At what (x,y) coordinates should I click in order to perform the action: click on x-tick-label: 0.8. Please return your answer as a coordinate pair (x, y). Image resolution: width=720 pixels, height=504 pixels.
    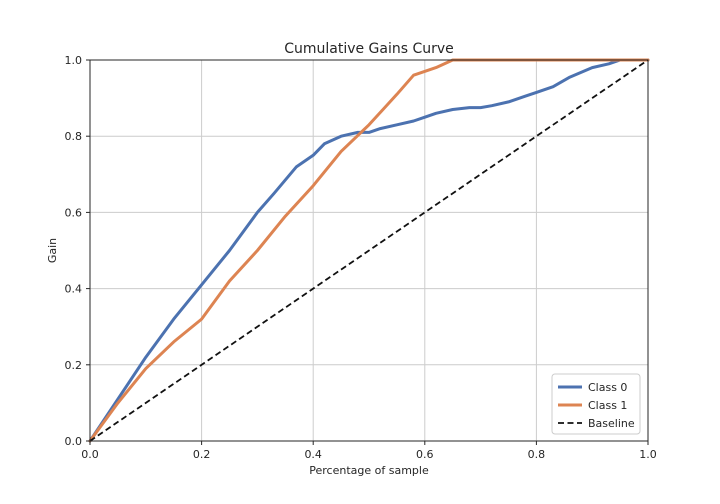
    Looking at the image, I should click on (537, 454).